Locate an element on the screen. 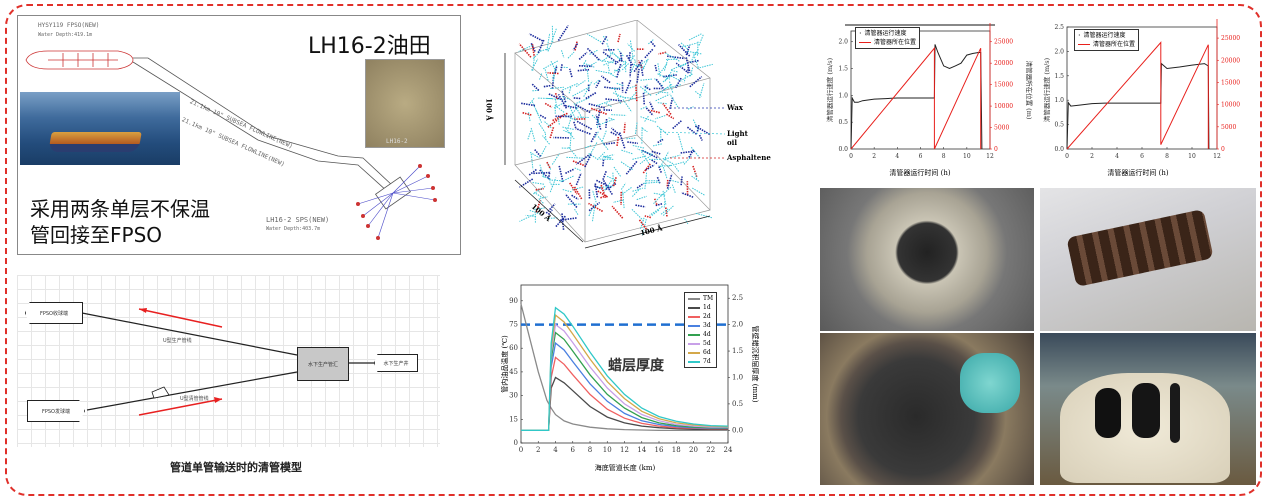 This screenshot has width=1269, height=500. node-fpso-receiver: FPSO收球端 is located at coordinates (54, 313).